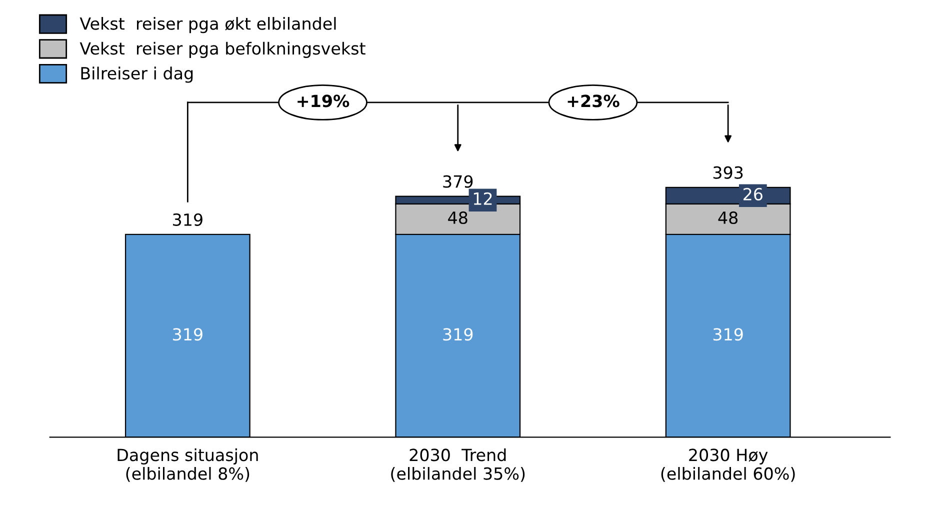 This screenshot has width=941, height=515. Describe the element at coordinates (188, 465) in the screenshot. I see `x-tick-label: Dagens situasjon (elbilandel 8%)` at that location.